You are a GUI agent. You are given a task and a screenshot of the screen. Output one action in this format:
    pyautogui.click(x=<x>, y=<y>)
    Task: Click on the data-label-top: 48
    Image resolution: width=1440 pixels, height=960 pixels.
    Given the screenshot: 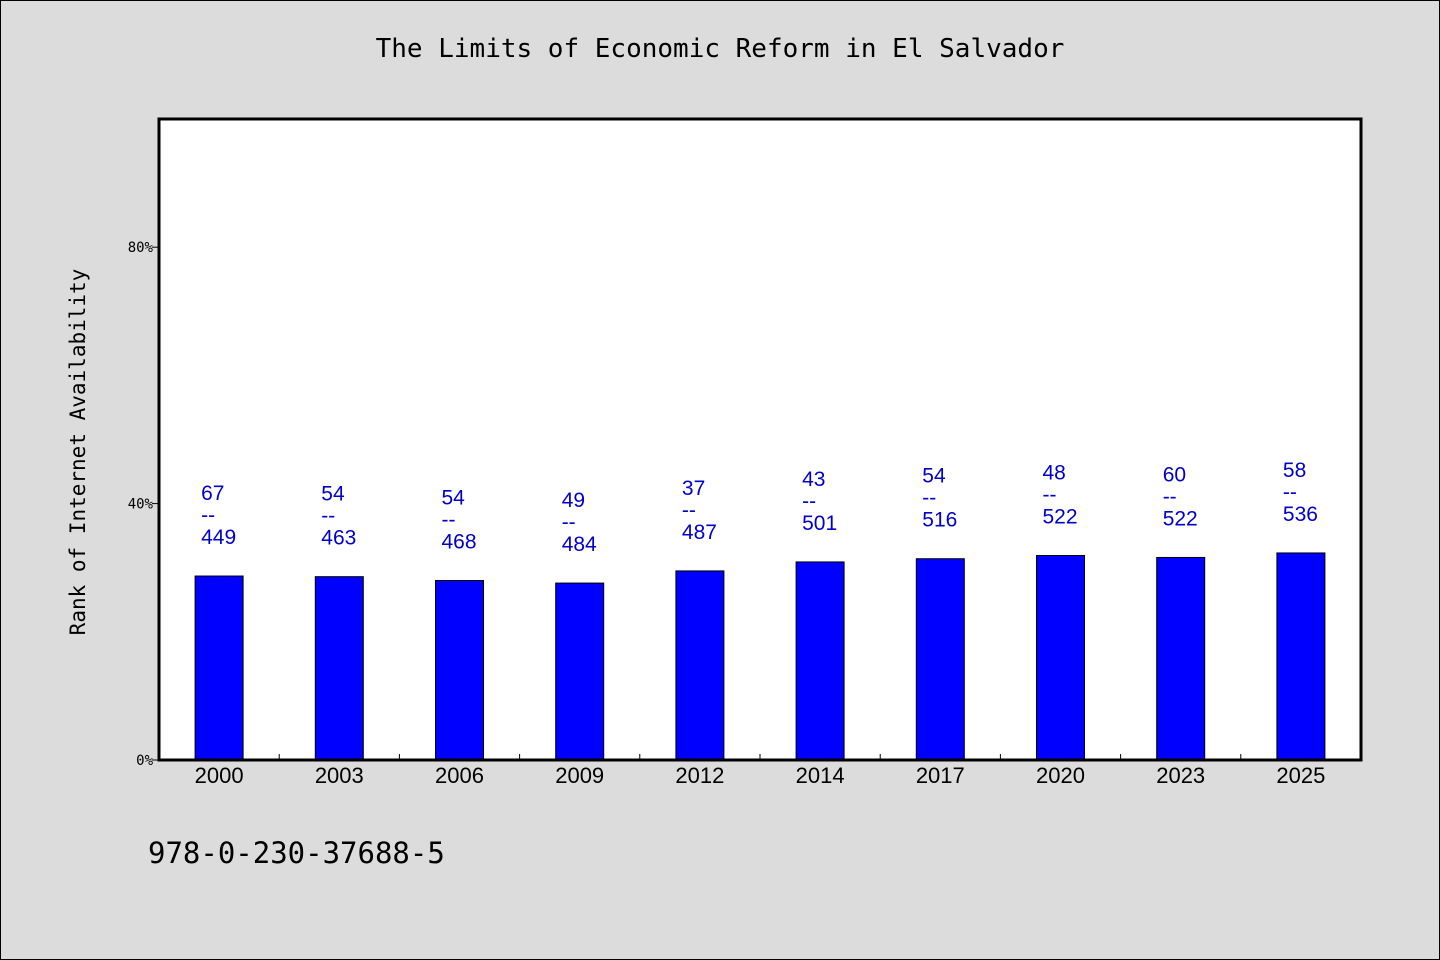 What is the action you would take?
    pyautogui.click(x=1054, y=473)
    